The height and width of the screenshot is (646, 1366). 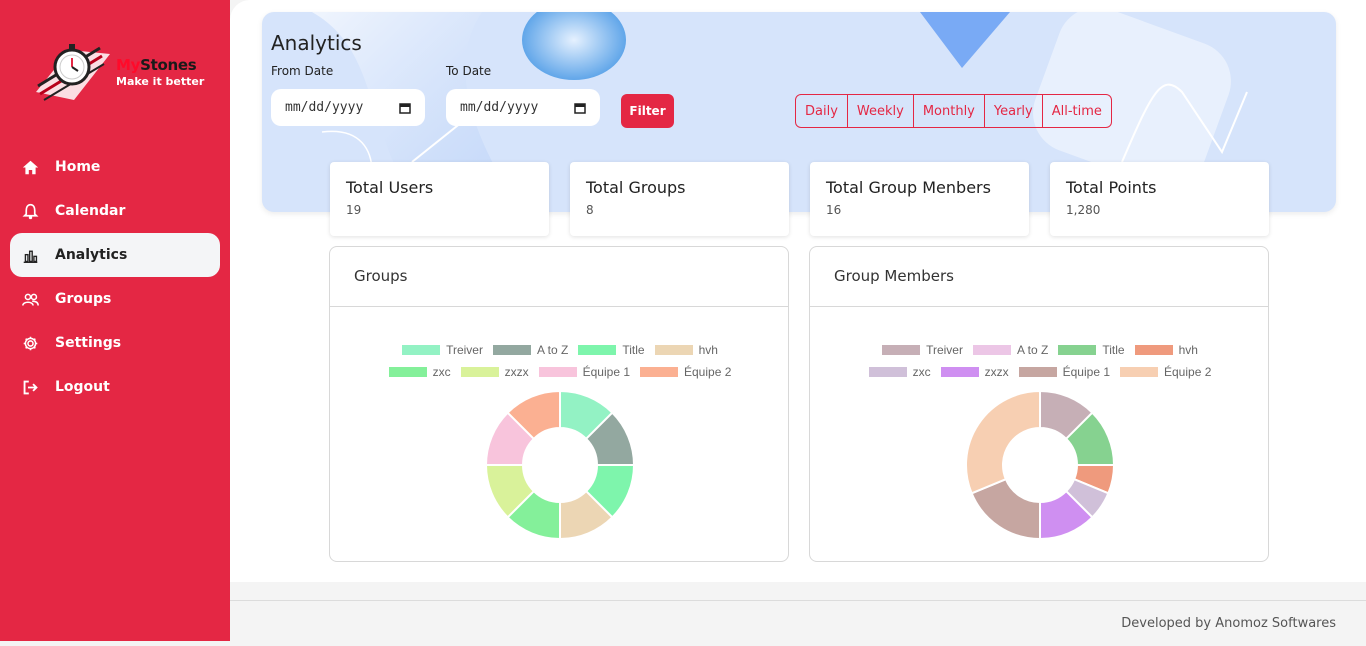 What do you see at coordinates (115, 299) in the screenshot?
I see `sidebar-item-groups: Groups` at bounding box center [115, 299].